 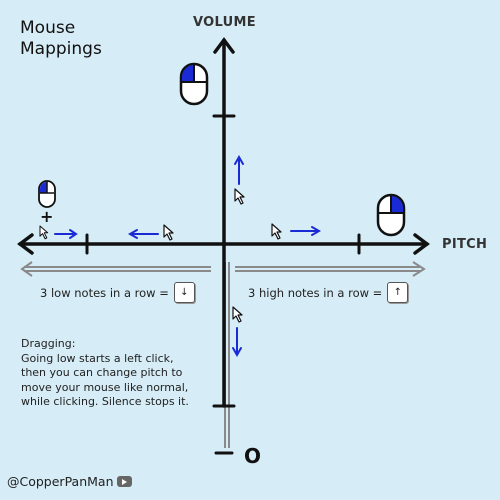 I want to click on x-axis-arrow-left, so click(x=25, y=244).